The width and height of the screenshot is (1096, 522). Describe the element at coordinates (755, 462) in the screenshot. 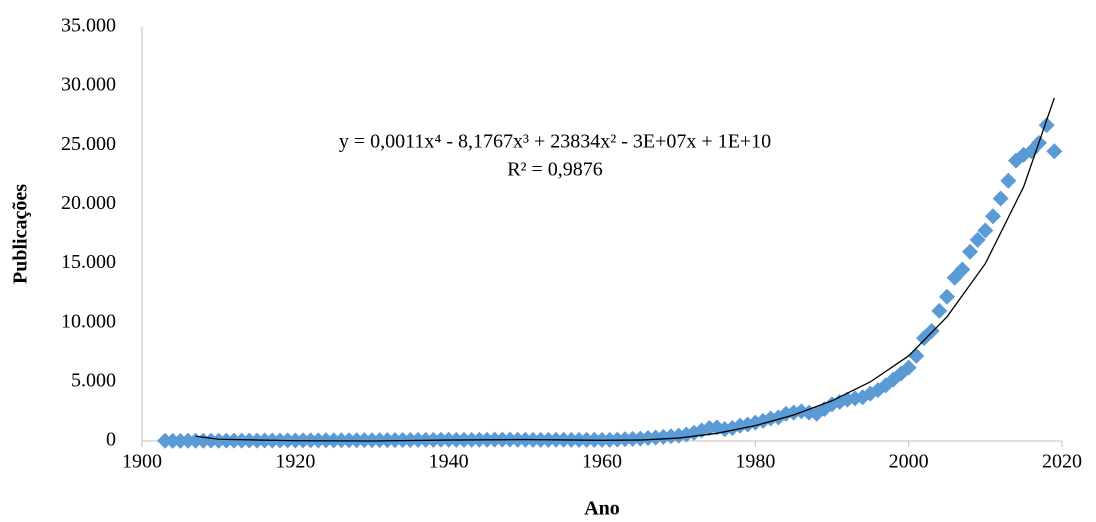

I see `x-tick-label: 1980` at that location.